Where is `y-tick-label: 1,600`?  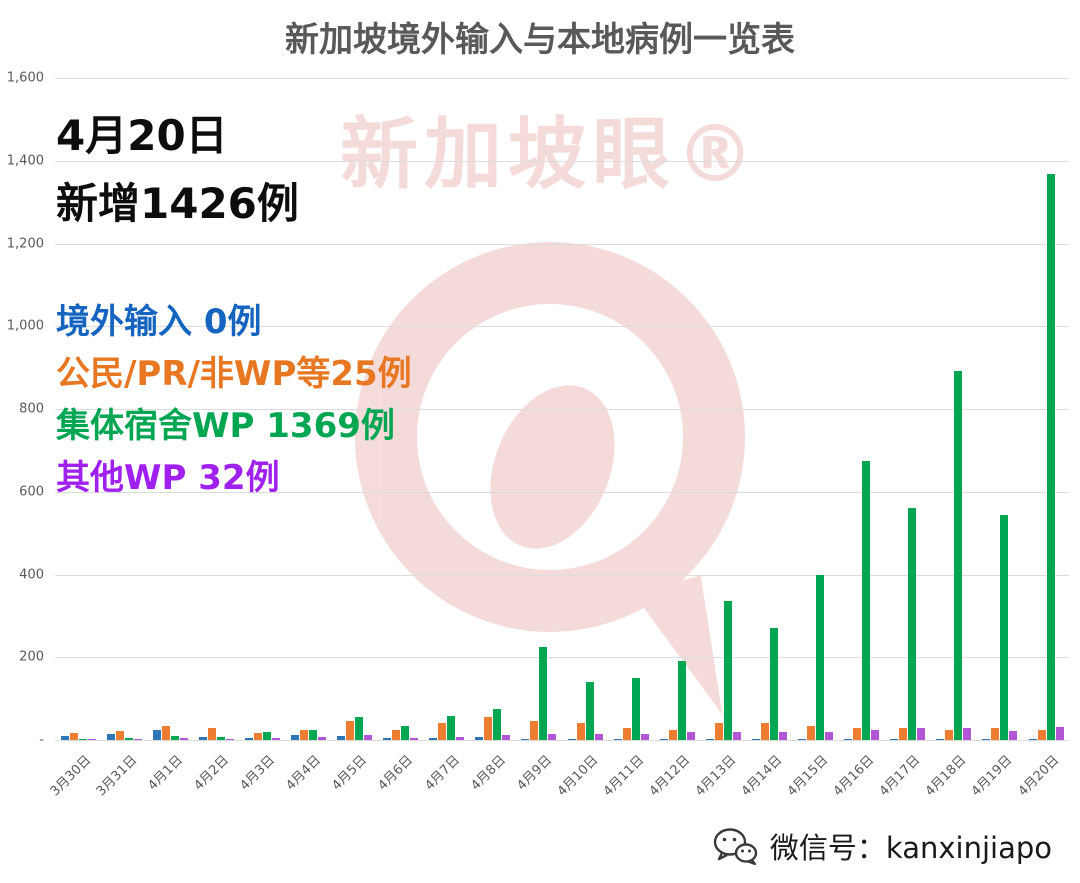
y-tick-label: 1,600 is located at coordinates (25, 78).